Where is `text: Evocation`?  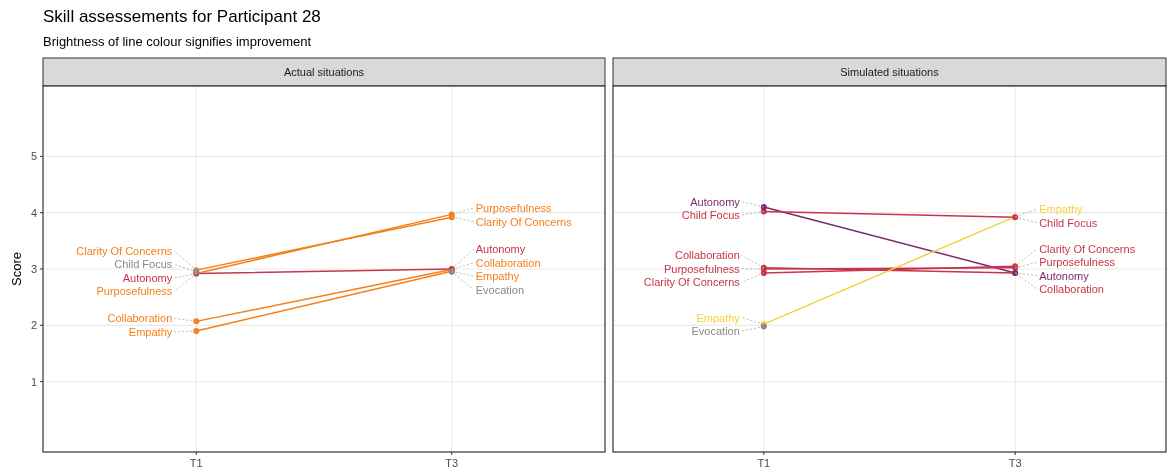 text: Evocation is located at coordinates (500, 289).